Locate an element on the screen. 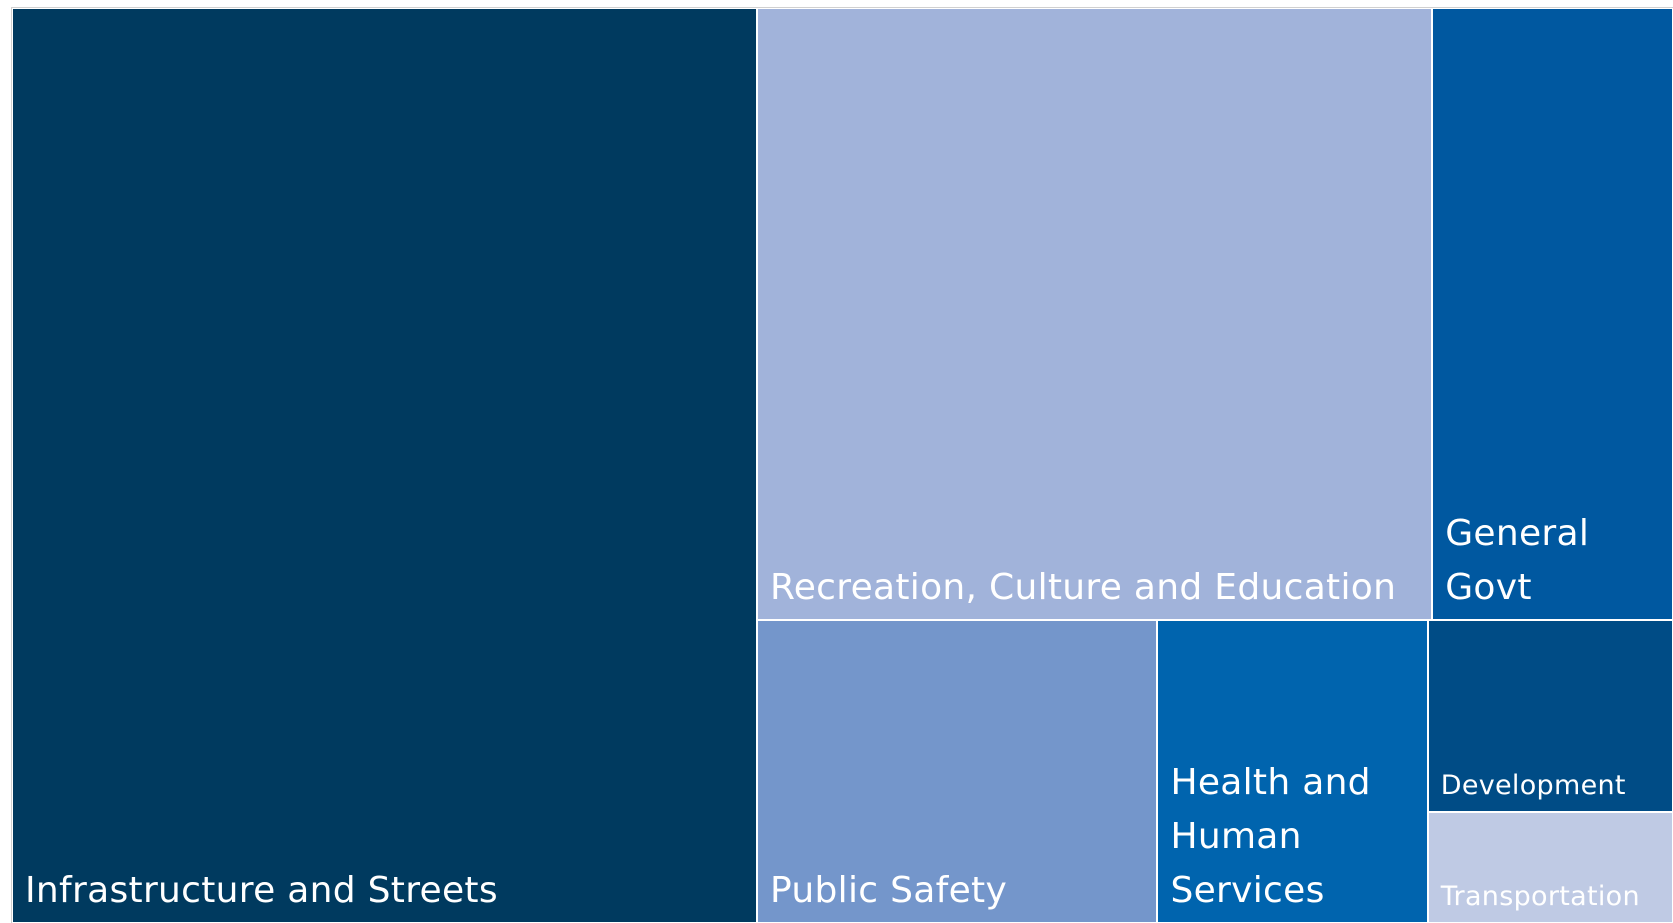 The width and height of the screenshot is (1673, 923). treemap-tile: Health and Human Services is located at coordinates (1292, 771).